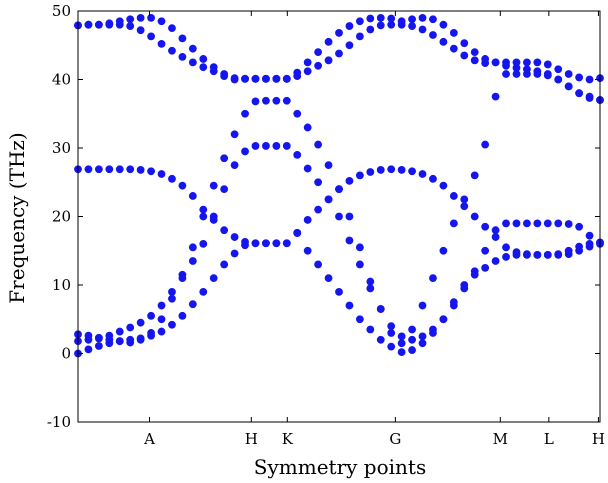  I want to click on x-tick-label: K, so click(288, 439).